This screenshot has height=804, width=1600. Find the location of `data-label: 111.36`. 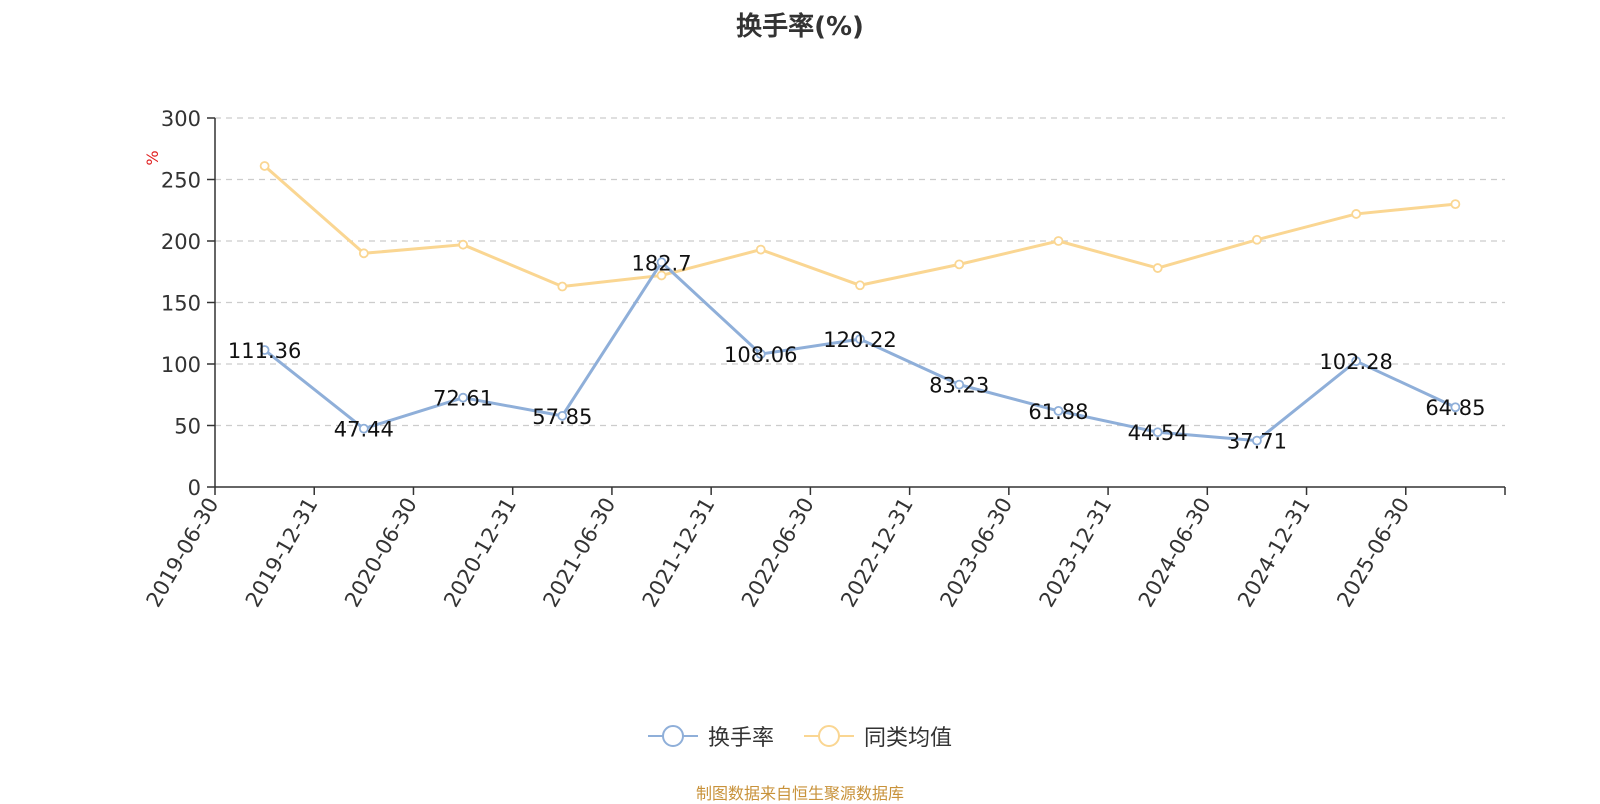

data-label: 111.36 is located at coordinates (264, 351).